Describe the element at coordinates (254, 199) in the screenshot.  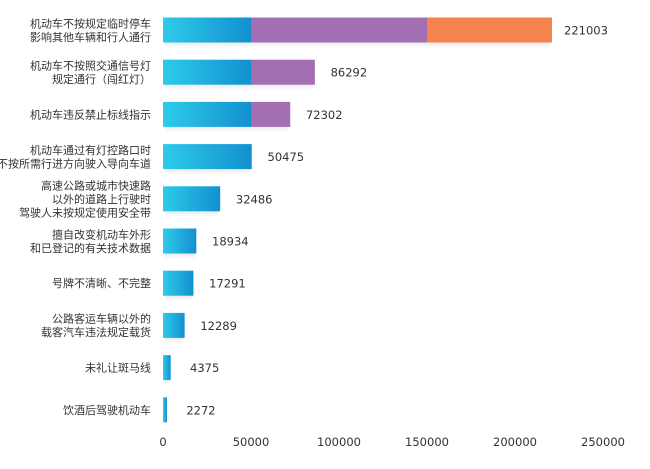
I see `value-label: 32486` at that location.